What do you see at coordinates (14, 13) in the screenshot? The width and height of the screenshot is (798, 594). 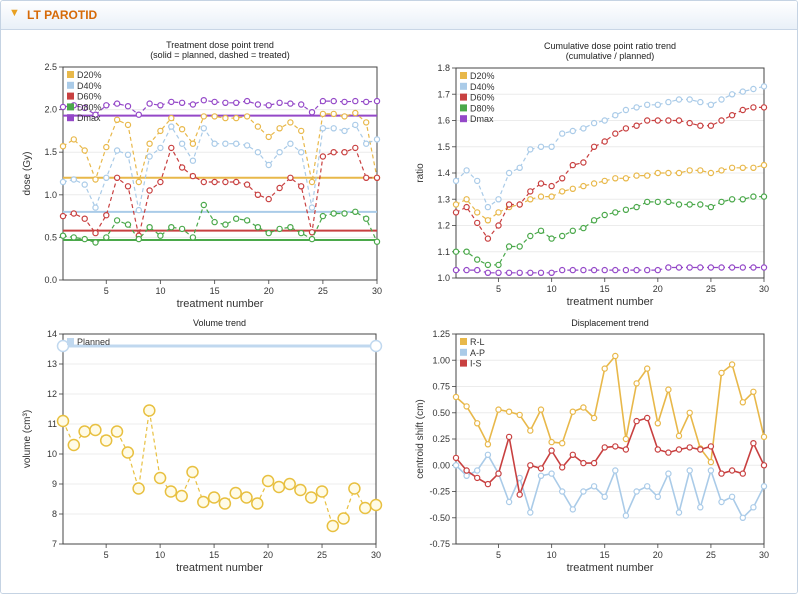 I see `chevron-down-icon: ▼` at bounding box center [14, 13].